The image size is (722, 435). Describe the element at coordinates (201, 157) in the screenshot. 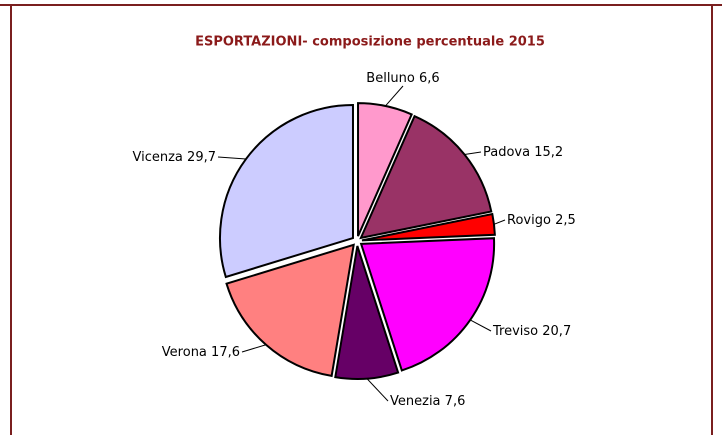

I see `label-value: 29,7` at that location.